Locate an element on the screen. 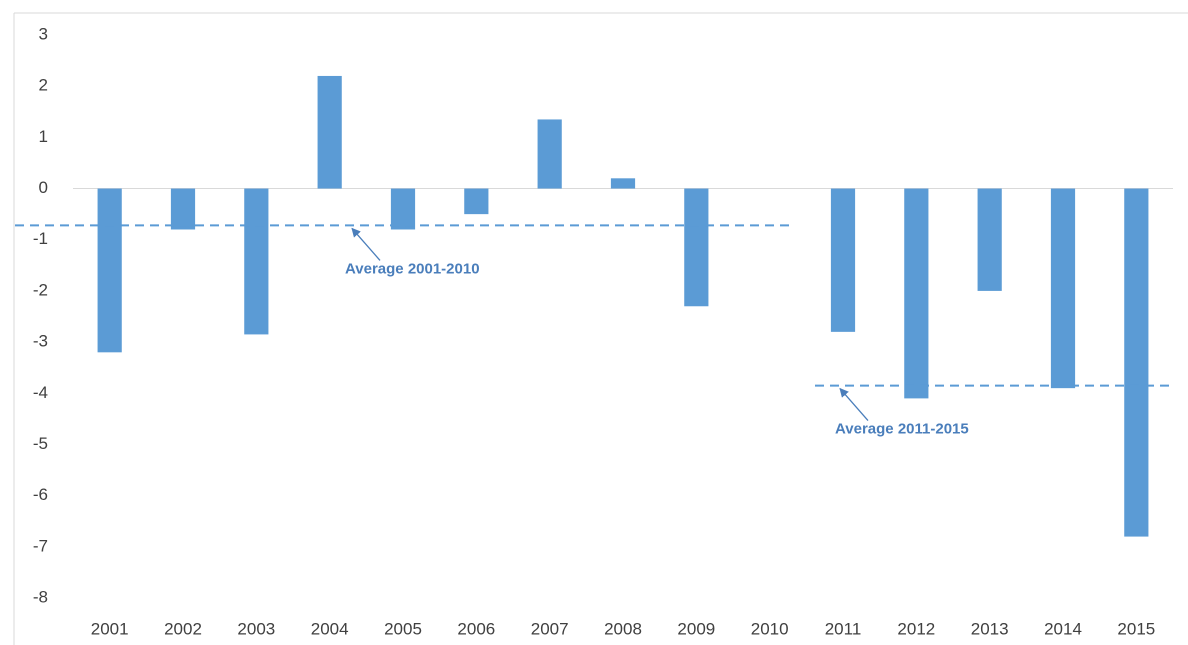 This screenshot has width=1188, height=645. x-tick-label: 2006 is located at coordinates (476, 628).